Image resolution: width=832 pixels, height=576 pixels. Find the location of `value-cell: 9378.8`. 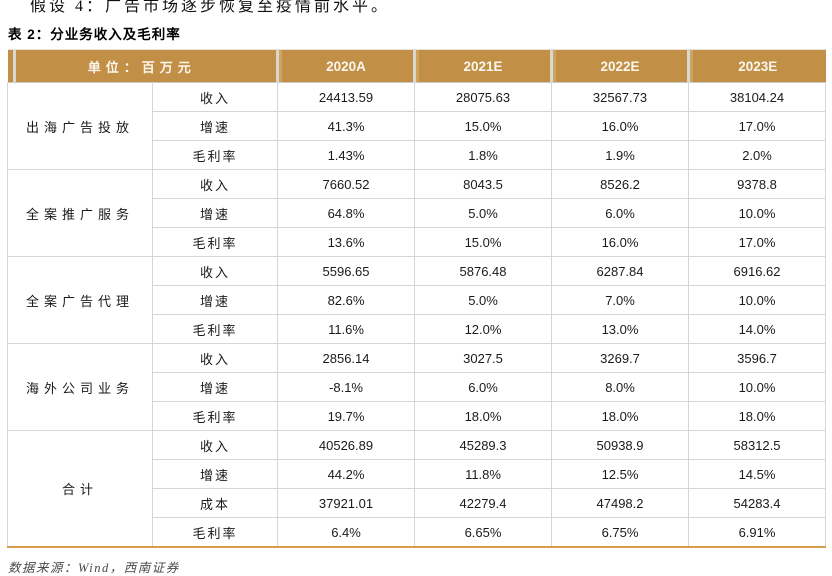

value-cell: 9378.8 is located at coordinates (757, 184).